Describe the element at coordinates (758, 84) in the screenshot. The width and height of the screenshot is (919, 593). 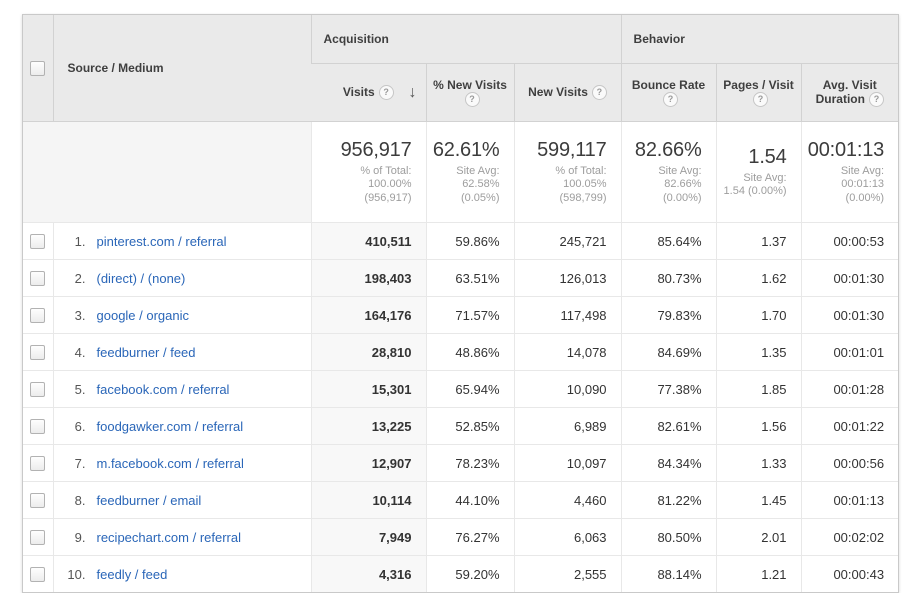
I see `pages-per-visit-header-label: Pages / Visit` at that location.